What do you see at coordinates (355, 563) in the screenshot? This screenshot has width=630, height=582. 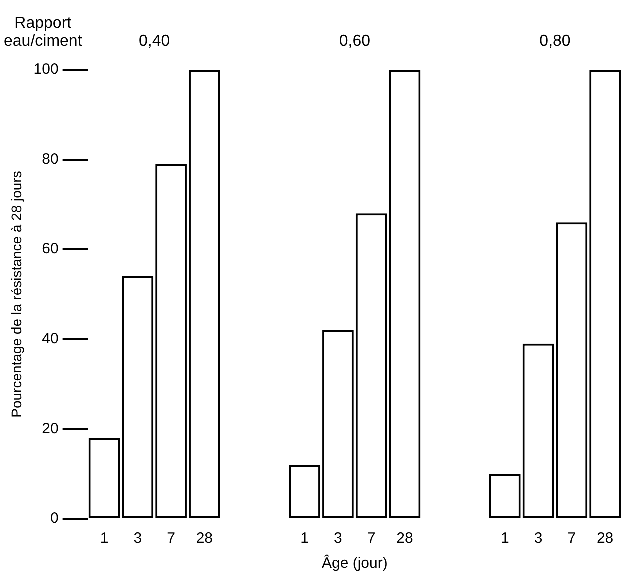 I see `x-axis-title: Âge (jour)` at bounding box center [355, 563].